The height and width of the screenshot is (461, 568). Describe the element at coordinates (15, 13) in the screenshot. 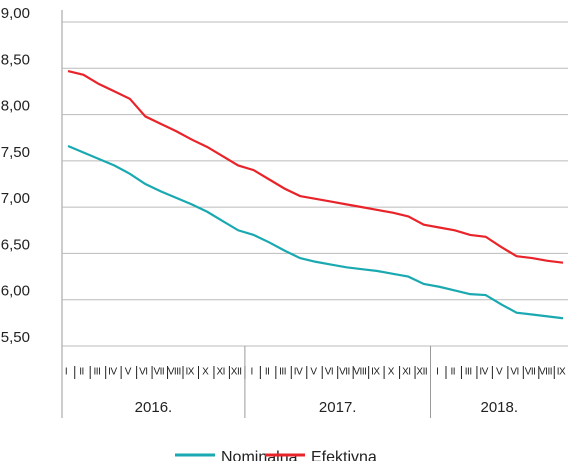

I see `y-tick-label: 9,00` at that location.